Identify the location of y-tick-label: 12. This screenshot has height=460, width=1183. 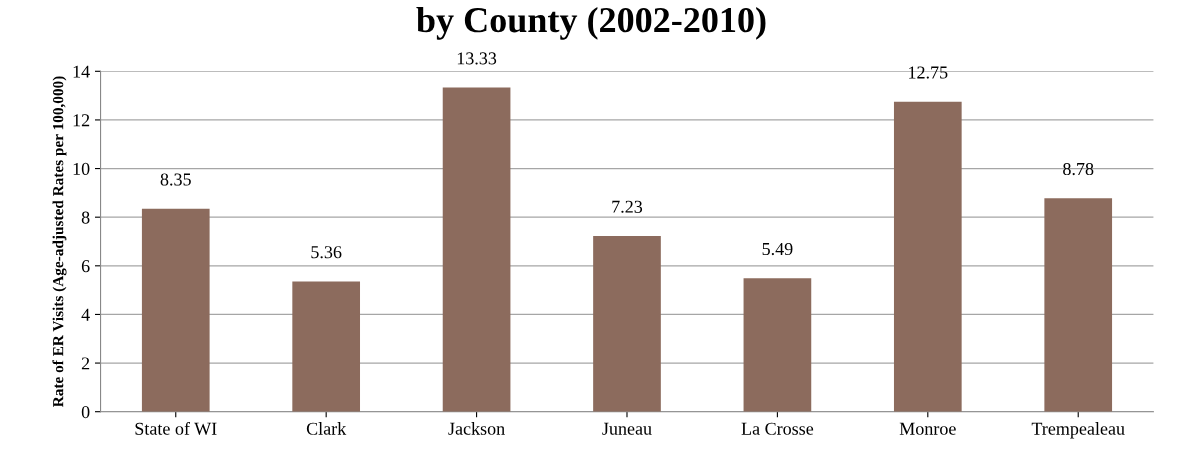
(81, 120).